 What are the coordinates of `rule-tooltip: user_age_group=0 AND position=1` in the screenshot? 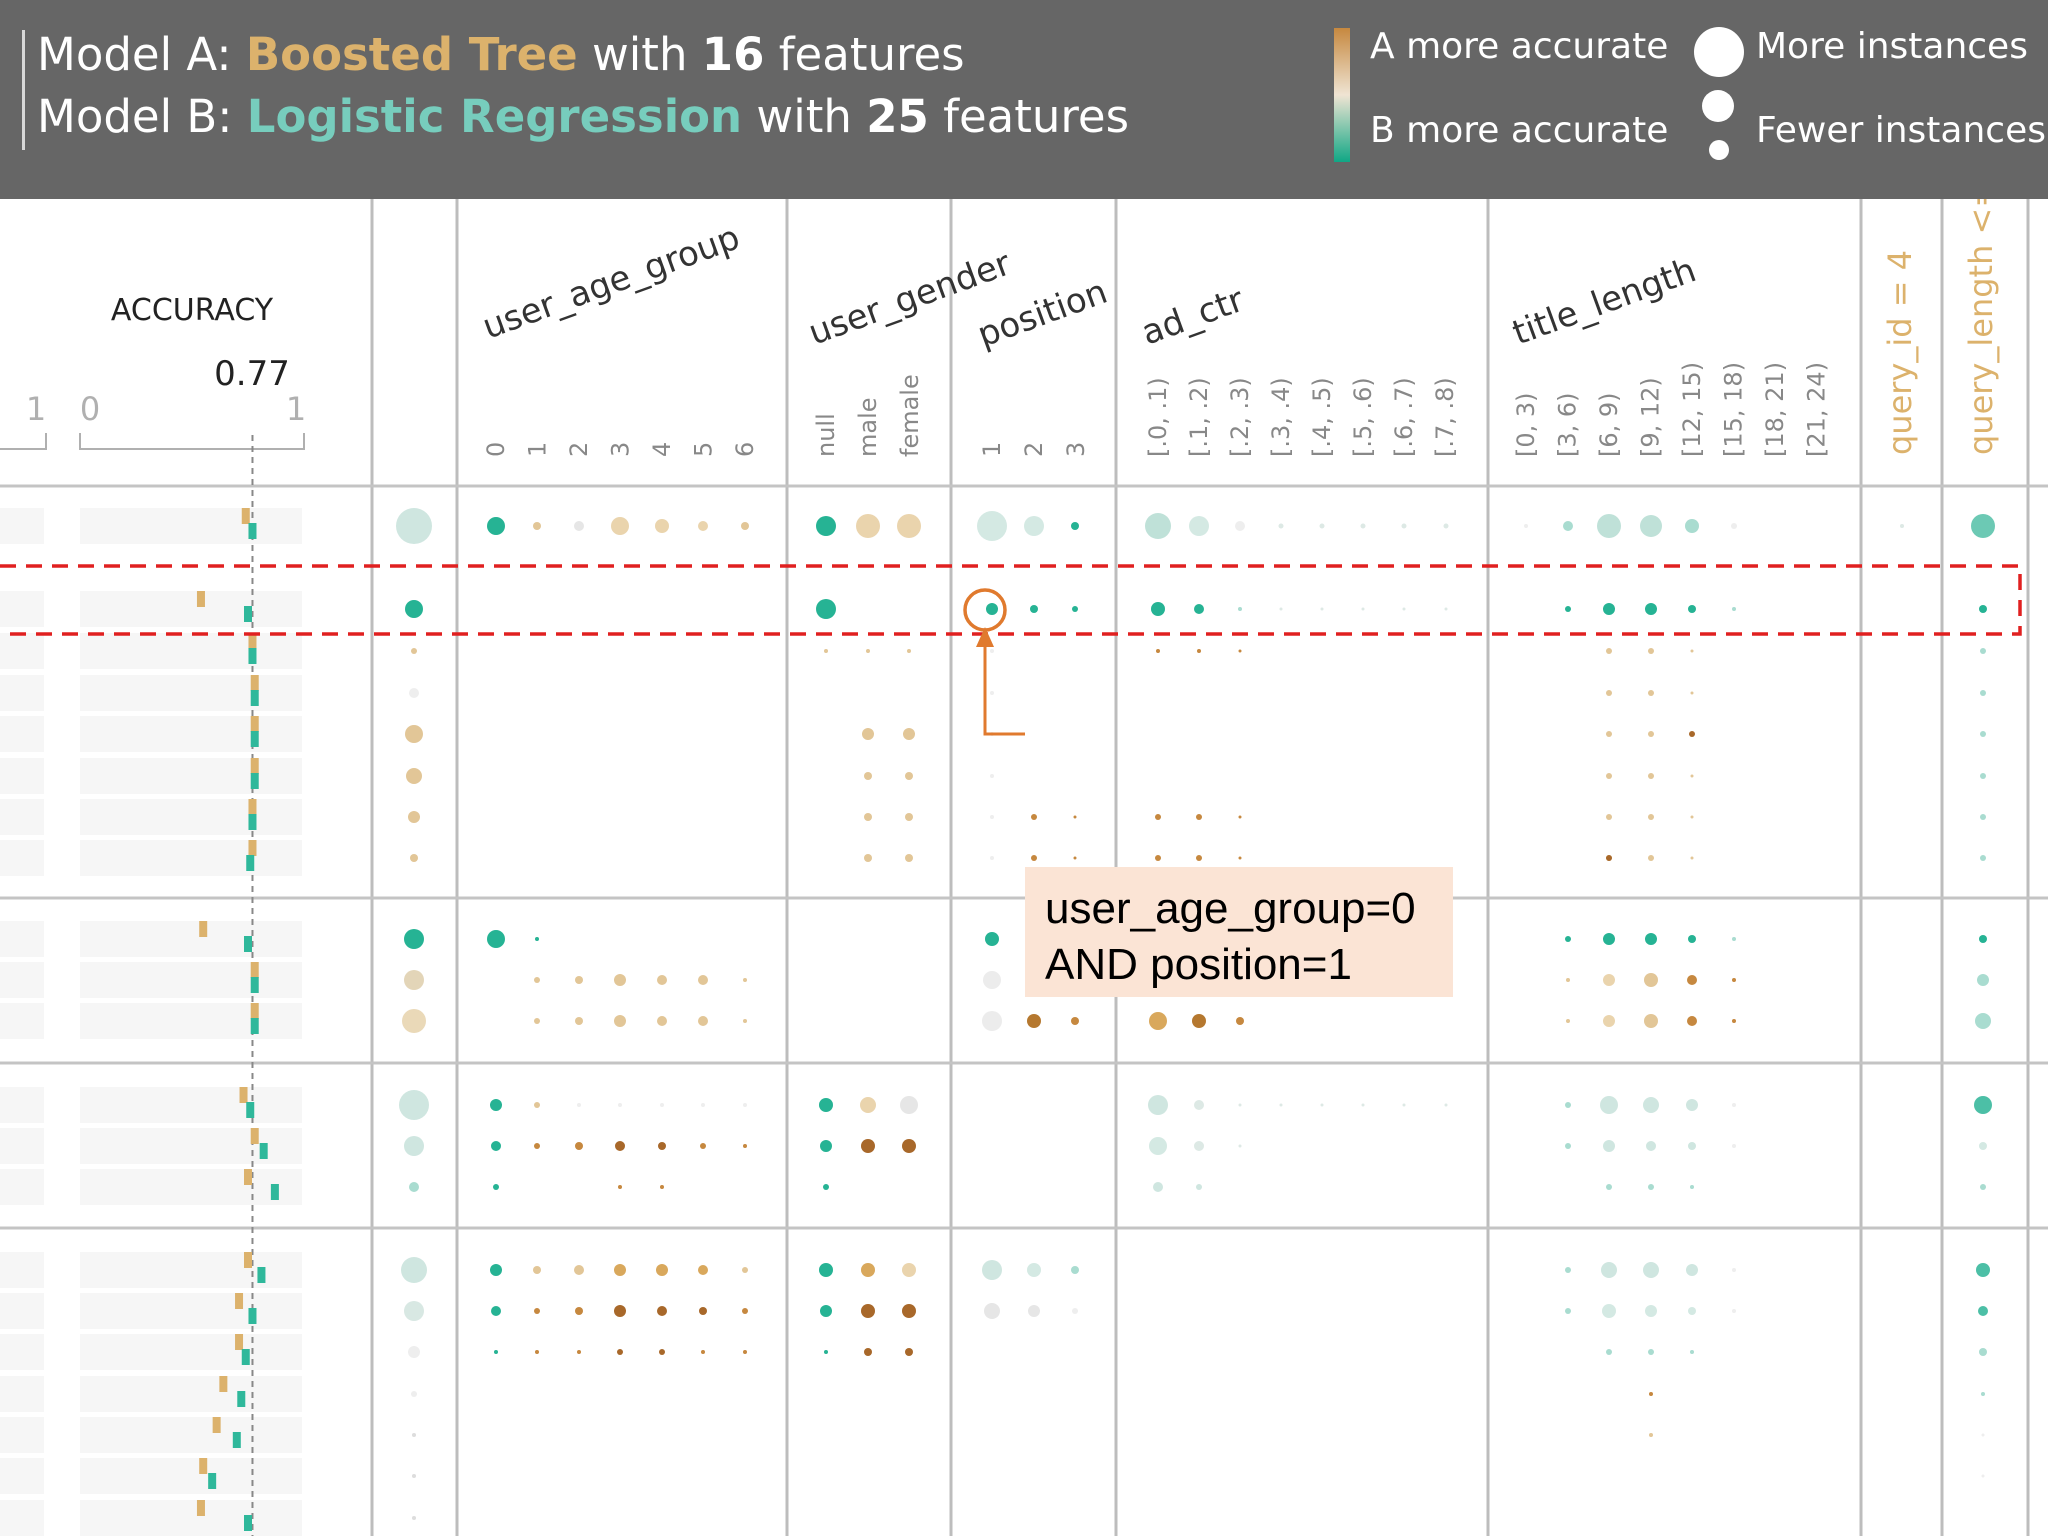 It's located at (1239, 932).